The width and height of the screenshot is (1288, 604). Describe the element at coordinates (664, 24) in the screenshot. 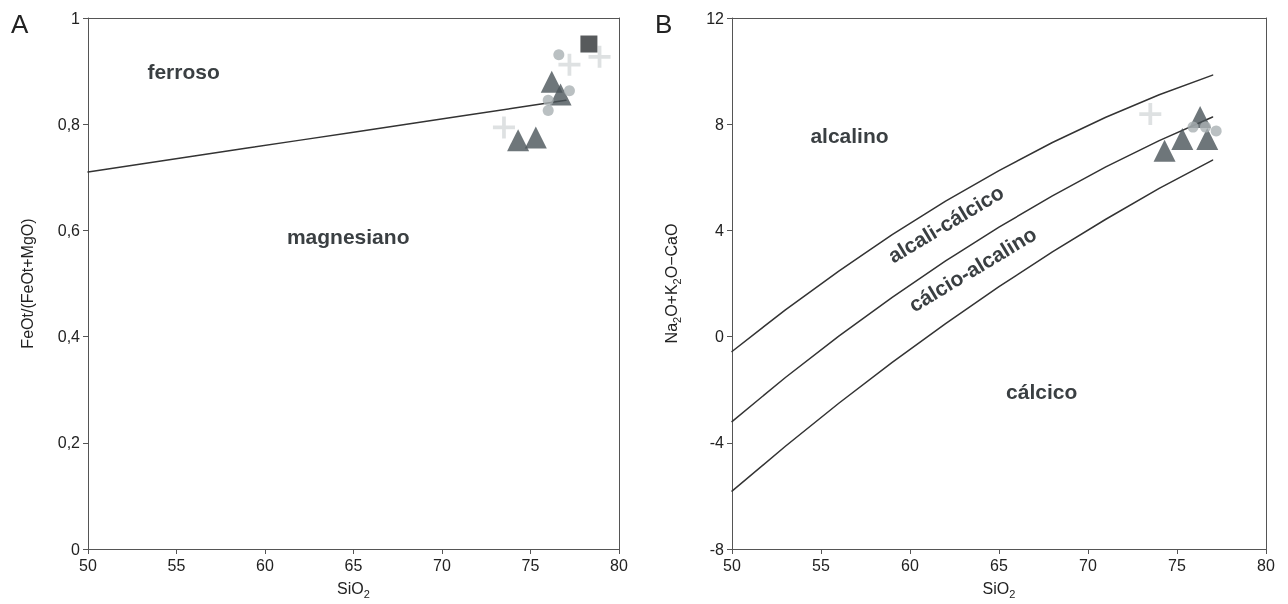

I see `chart-title: B` at that location.